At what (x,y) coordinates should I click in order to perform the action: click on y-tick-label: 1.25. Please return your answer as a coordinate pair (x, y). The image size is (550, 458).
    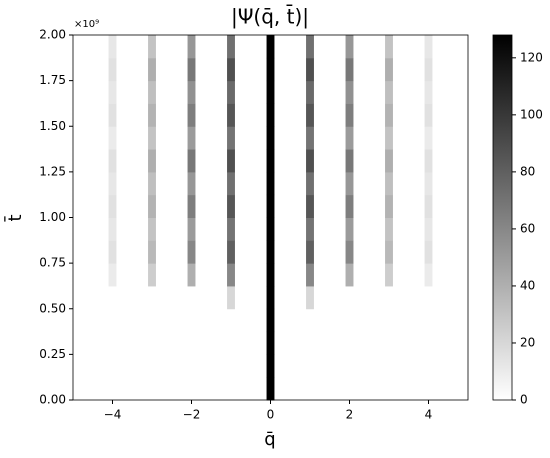
    Looking at the image, I should click on (52, 171).